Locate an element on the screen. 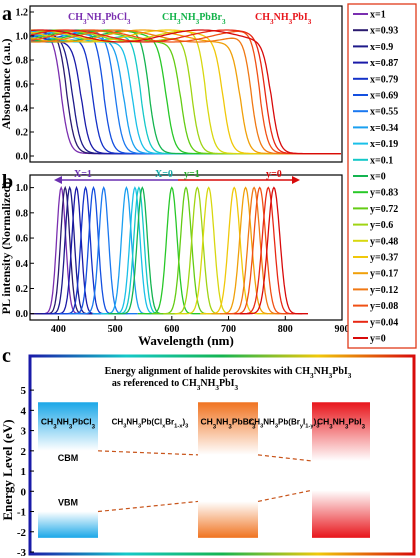 This screenshot has width=420, height=558. pl-x-tick-label: 900 is located at coordinates (342, 329).